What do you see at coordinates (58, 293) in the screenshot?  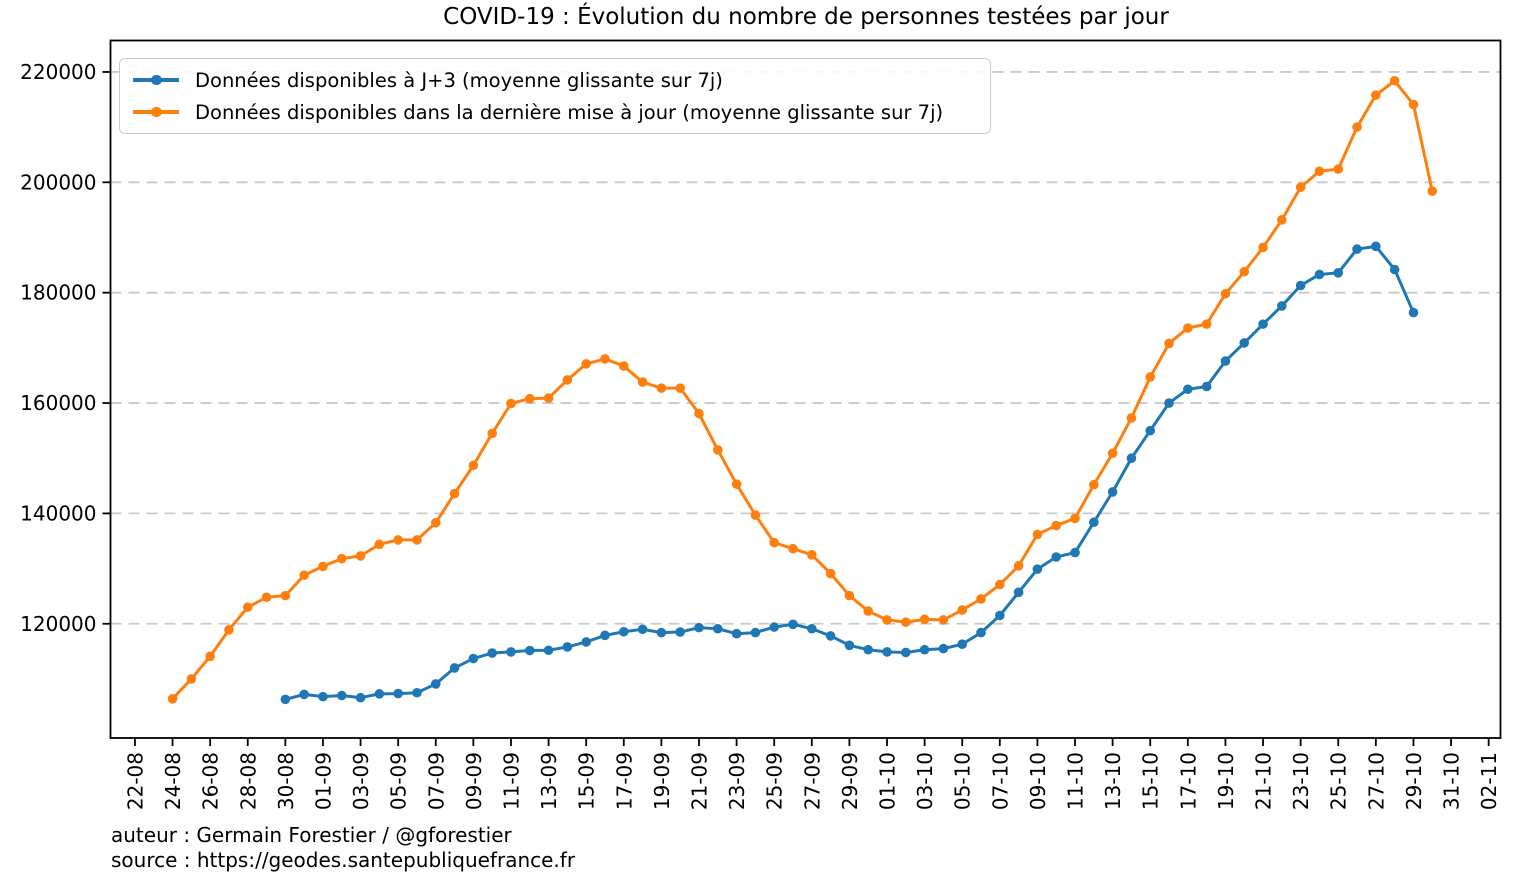 I see `y-tick-label: 180000` at bounding box center [58, 293].